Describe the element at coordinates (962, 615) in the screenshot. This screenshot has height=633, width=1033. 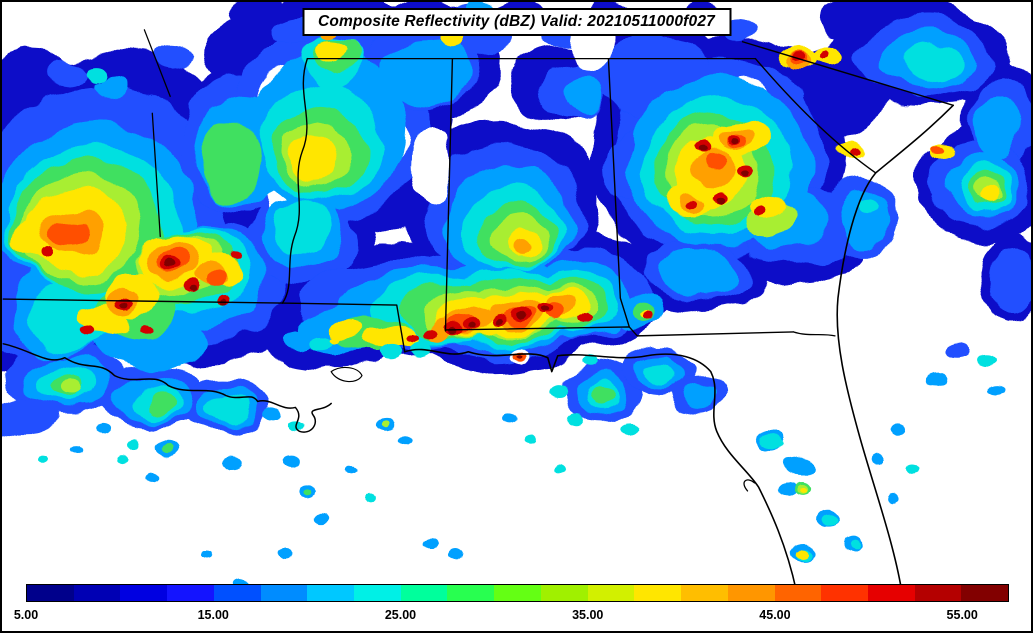
I see `colorbar-tick-label: 55.00` at that location.